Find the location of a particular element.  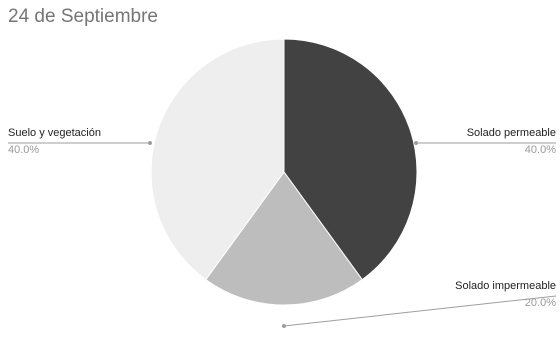

slice-label: Solado permeable is located at coordinates (511, 133).